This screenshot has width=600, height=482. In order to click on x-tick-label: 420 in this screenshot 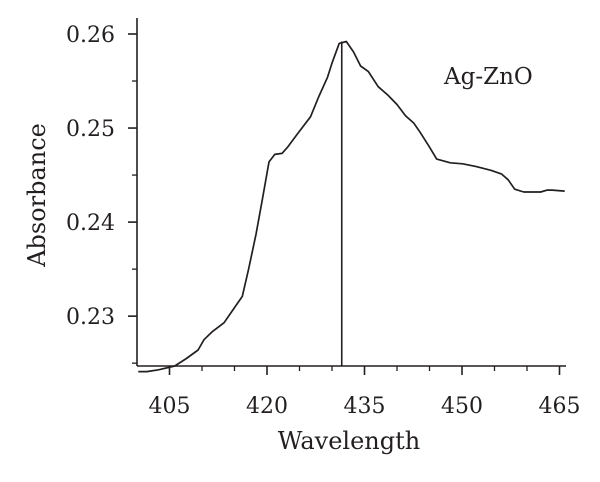, I will do `click(267, 406)`.